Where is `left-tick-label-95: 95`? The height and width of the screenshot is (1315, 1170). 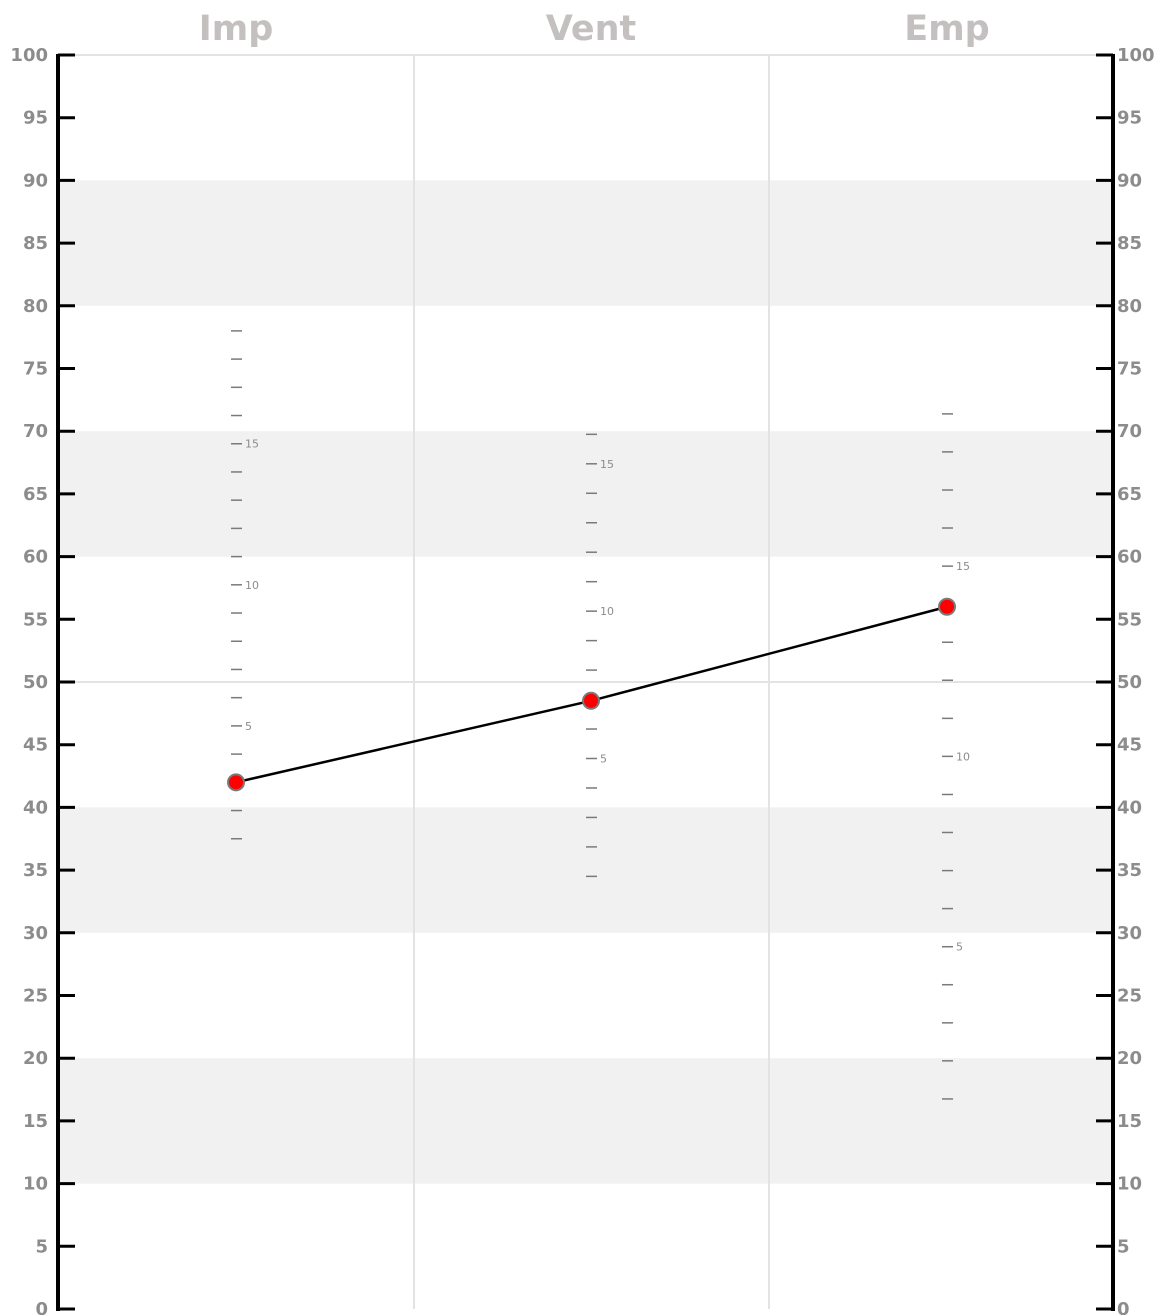 left-tick-label-95: 95 is located at coordinates (35, 118).